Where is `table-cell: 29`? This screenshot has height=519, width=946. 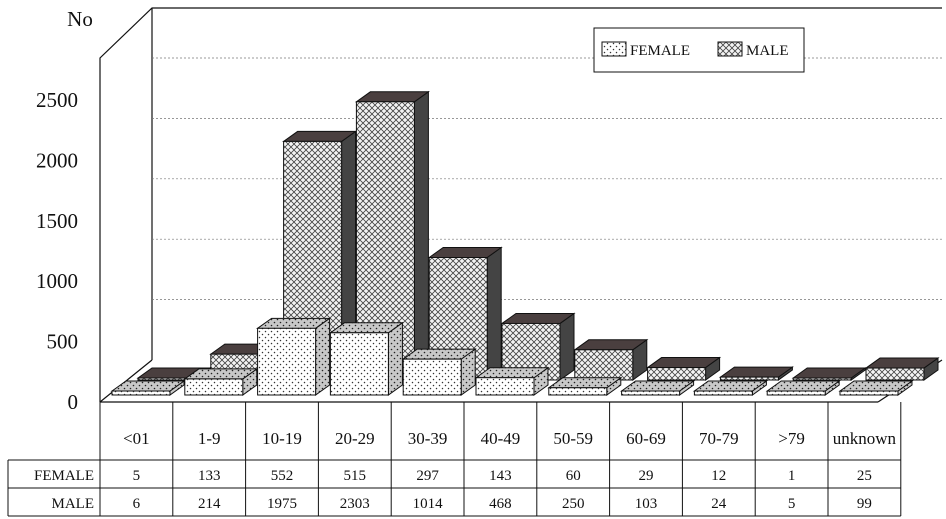
table-cell: 29 is located at coordinates (646, 476).